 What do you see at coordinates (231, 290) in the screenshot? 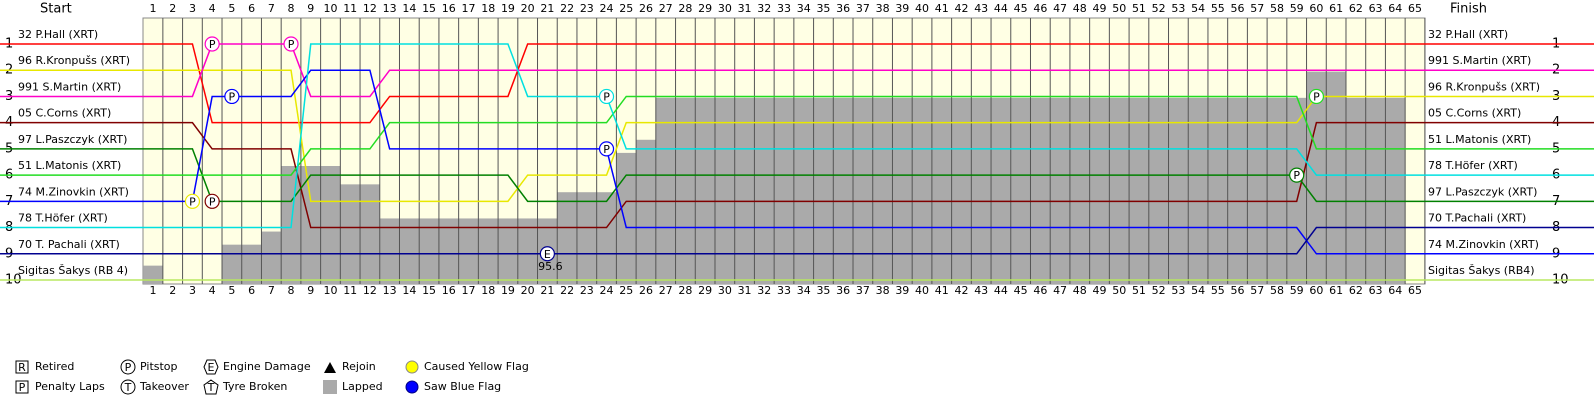
I see `lap-label-bottom: 5` at bounding box center [231, 290].